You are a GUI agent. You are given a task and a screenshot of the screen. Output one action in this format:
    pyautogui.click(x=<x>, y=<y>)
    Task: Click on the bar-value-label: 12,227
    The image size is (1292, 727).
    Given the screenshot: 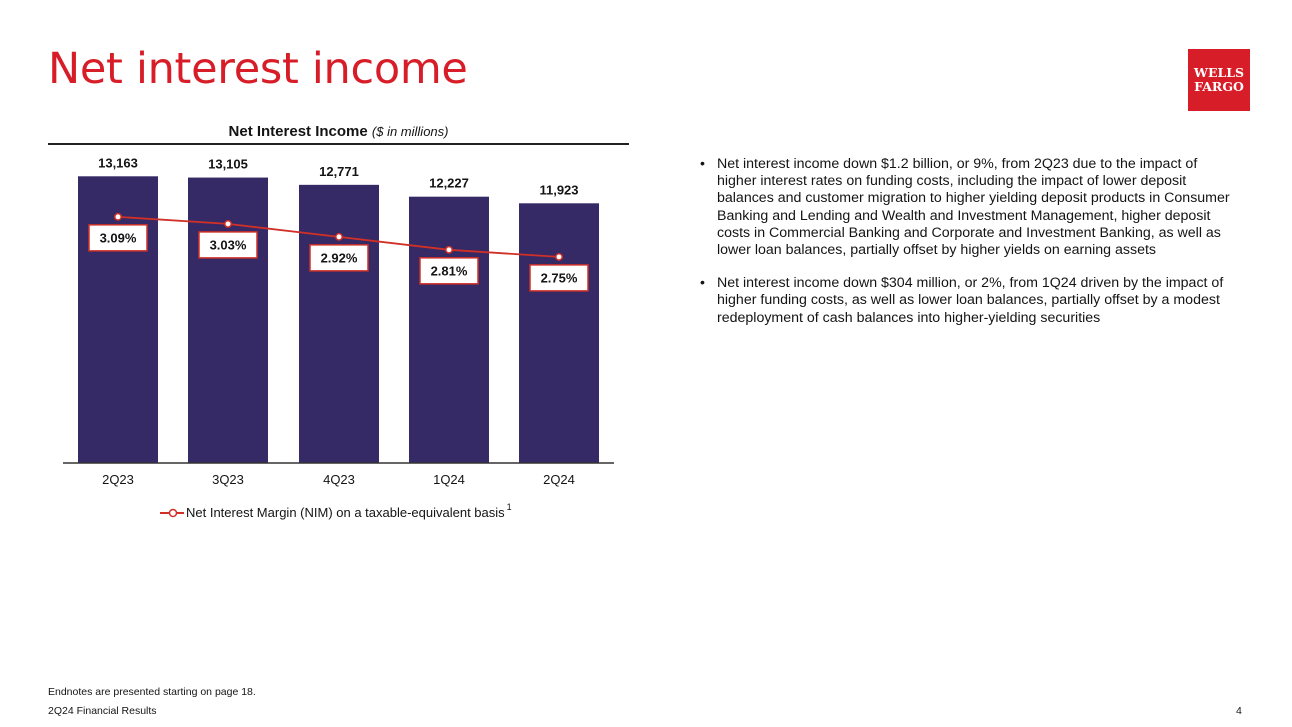 What is the action you would take?
    pyautogui.click(x=449, y=183)
    